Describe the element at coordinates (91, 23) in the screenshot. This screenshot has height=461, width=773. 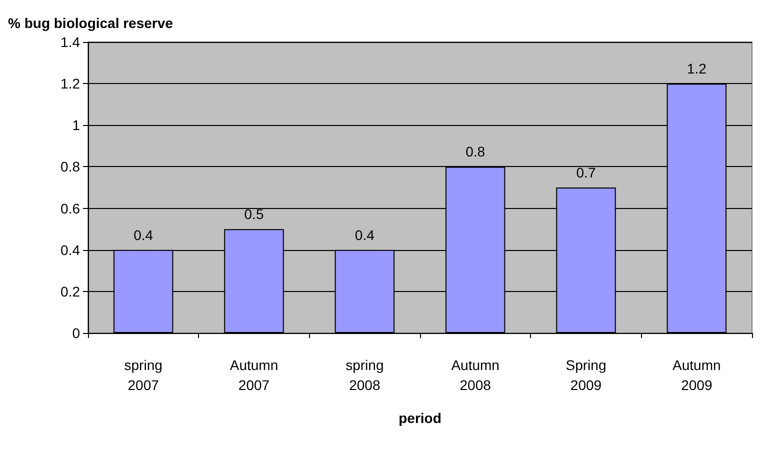
I see `y-axis-title: % bug biological reserve` at that location.